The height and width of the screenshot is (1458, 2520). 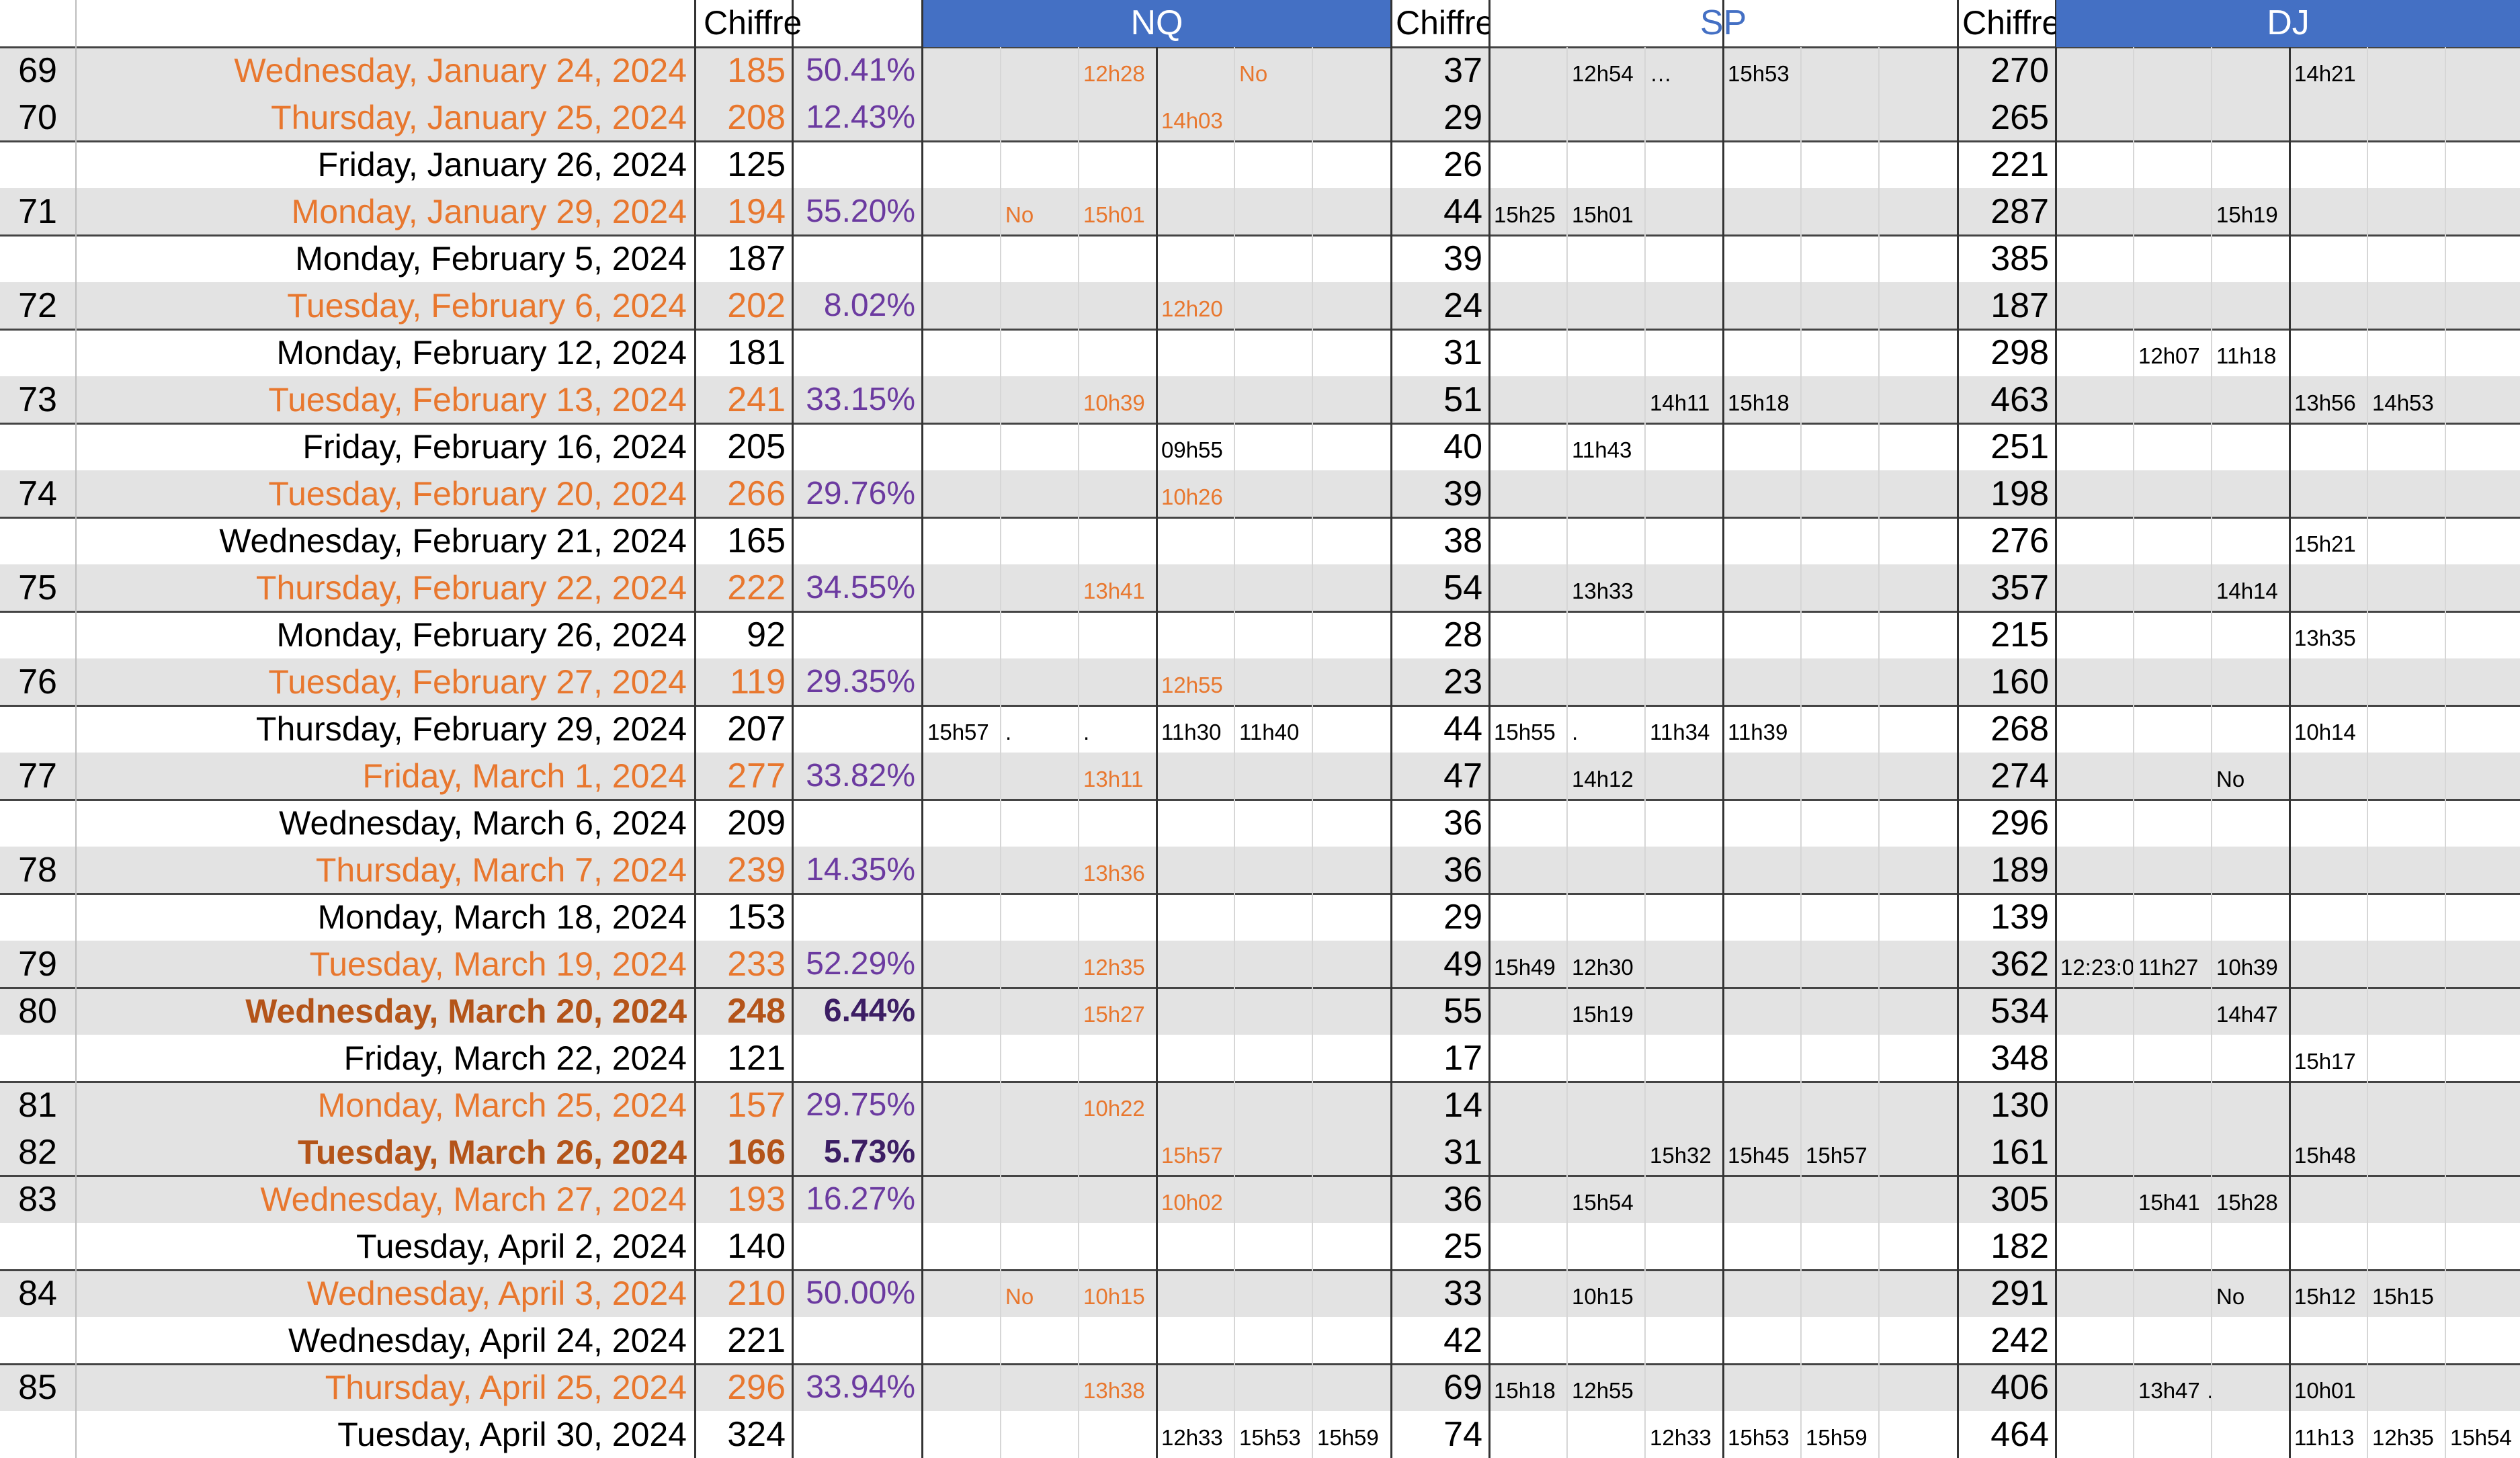 What do you see at coordinates (753, 23) in the screenshot?
I see `header-chiffre-1: Chiffre` at bounding box center [753, 23].